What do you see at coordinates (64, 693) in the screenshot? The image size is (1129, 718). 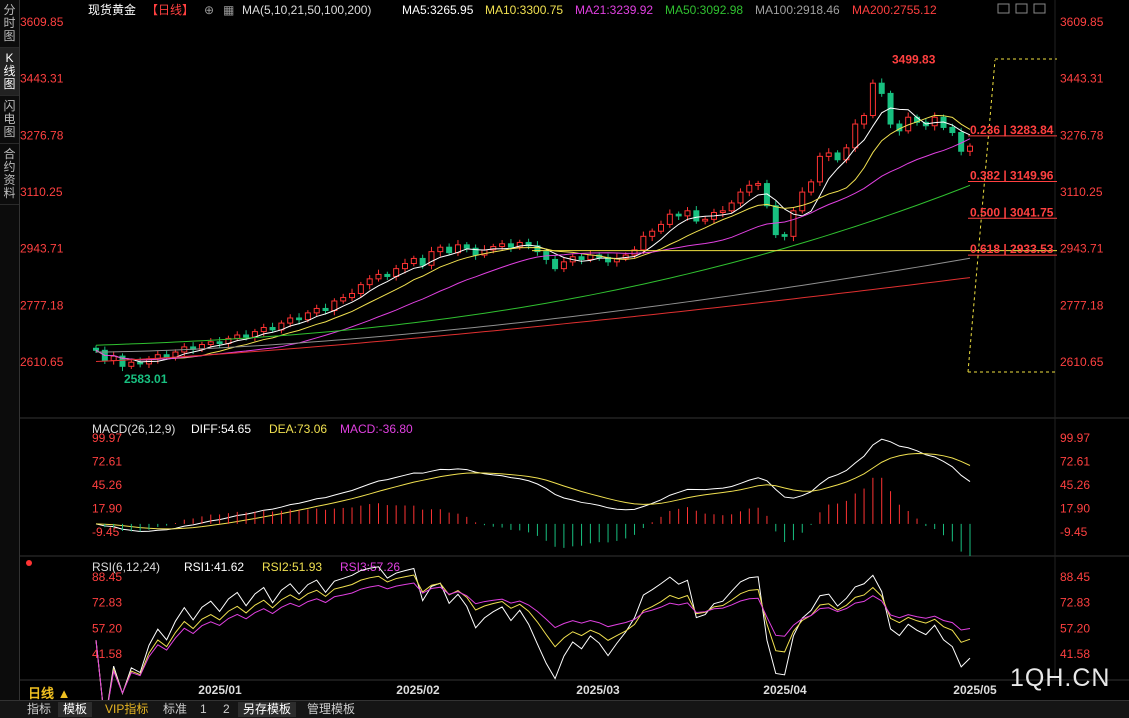 I see `triangle-up-icon: ▲` at bounding box center [64, 693].